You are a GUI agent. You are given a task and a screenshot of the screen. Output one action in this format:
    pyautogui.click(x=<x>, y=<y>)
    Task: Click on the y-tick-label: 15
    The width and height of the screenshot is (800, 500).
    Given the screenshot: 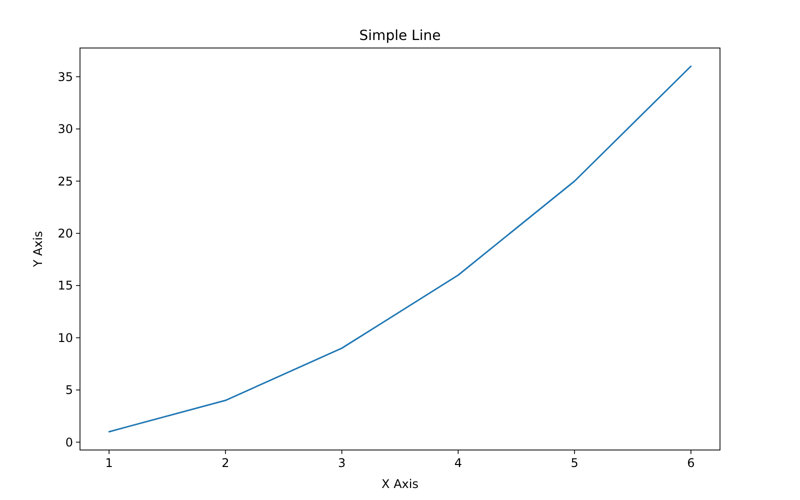 What is the action you would take?
    pyautogui.click(x=65, y=285)
    